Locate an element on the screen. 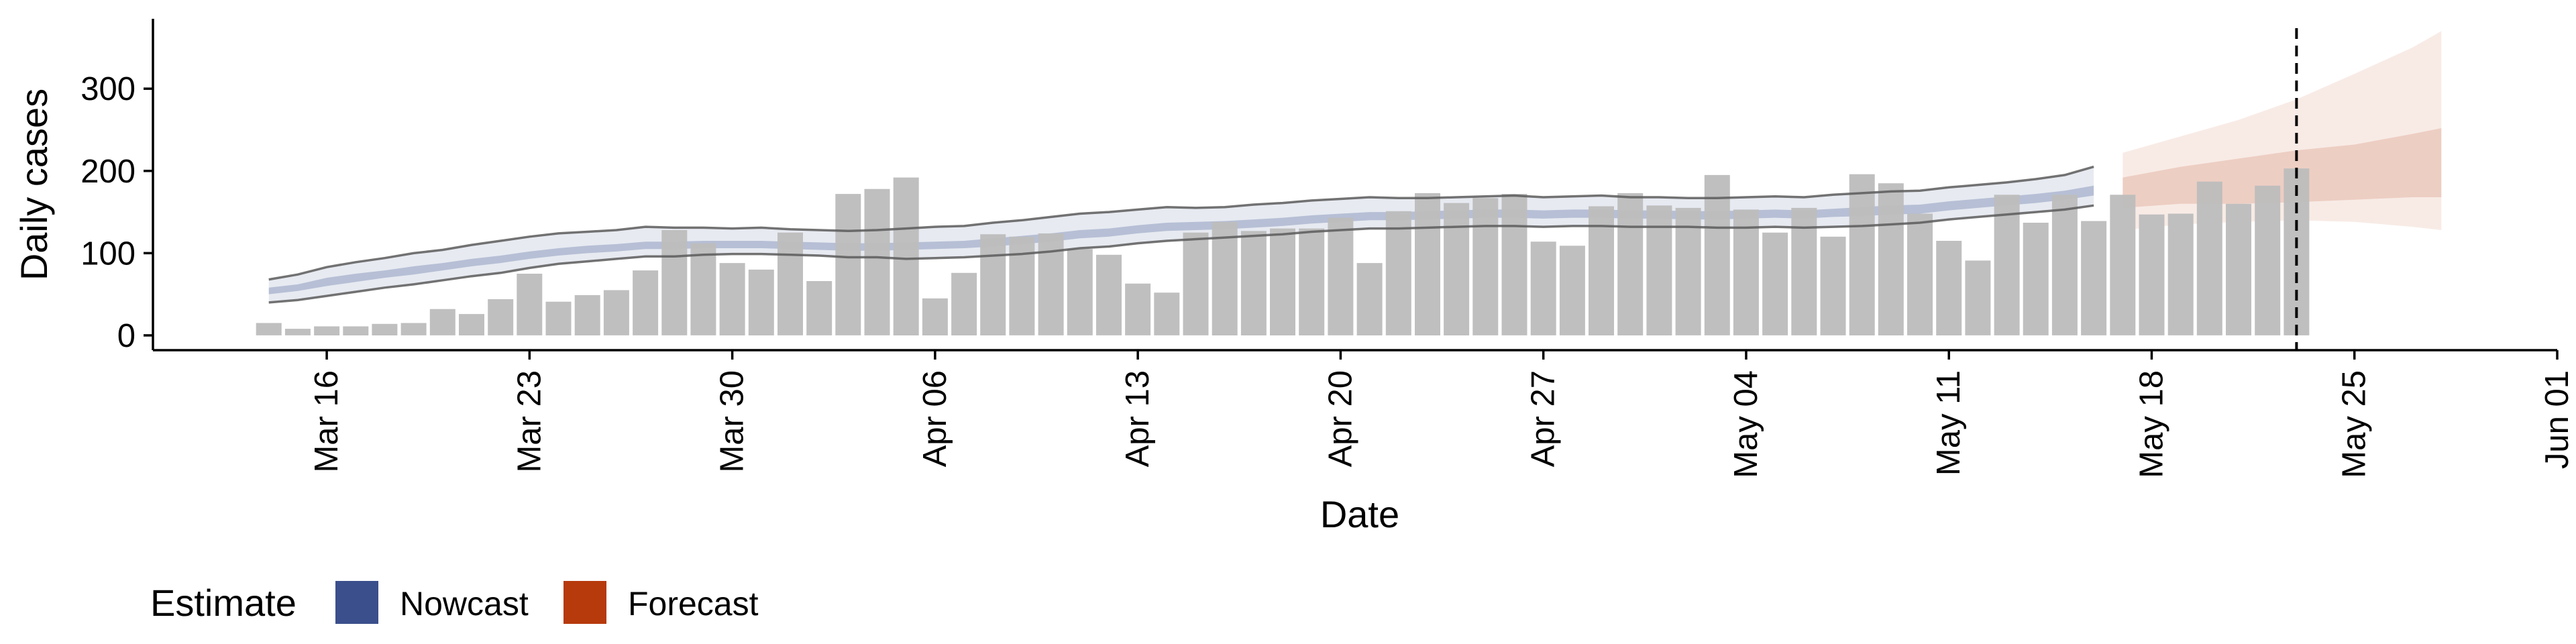 This screenshot has height=644, width=2576. y-tick-label: 200 is located at coordinates (108, 172).